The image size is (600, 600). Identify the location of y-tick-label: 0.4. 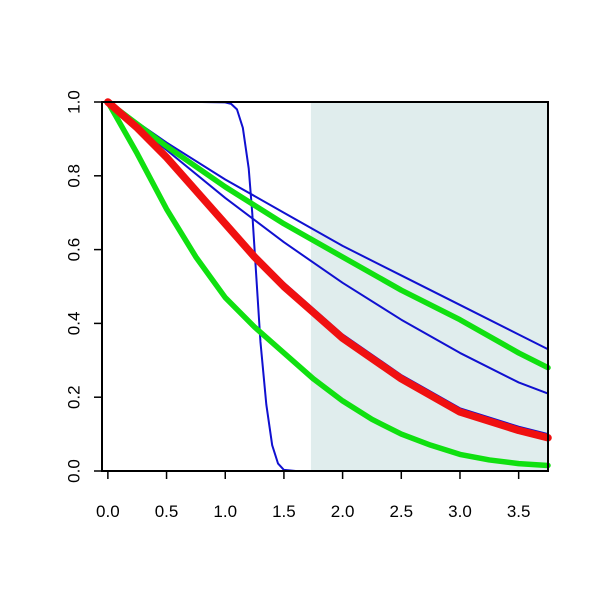
(74, 324).